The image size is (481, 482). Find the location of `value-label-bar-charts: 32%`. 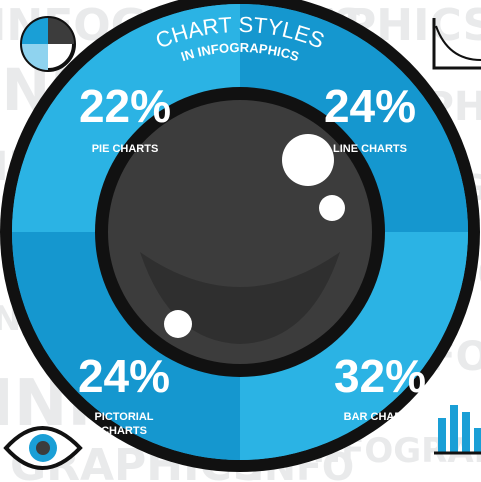

value-label-bar-charts: 32% is located at coordinates (380, 376).